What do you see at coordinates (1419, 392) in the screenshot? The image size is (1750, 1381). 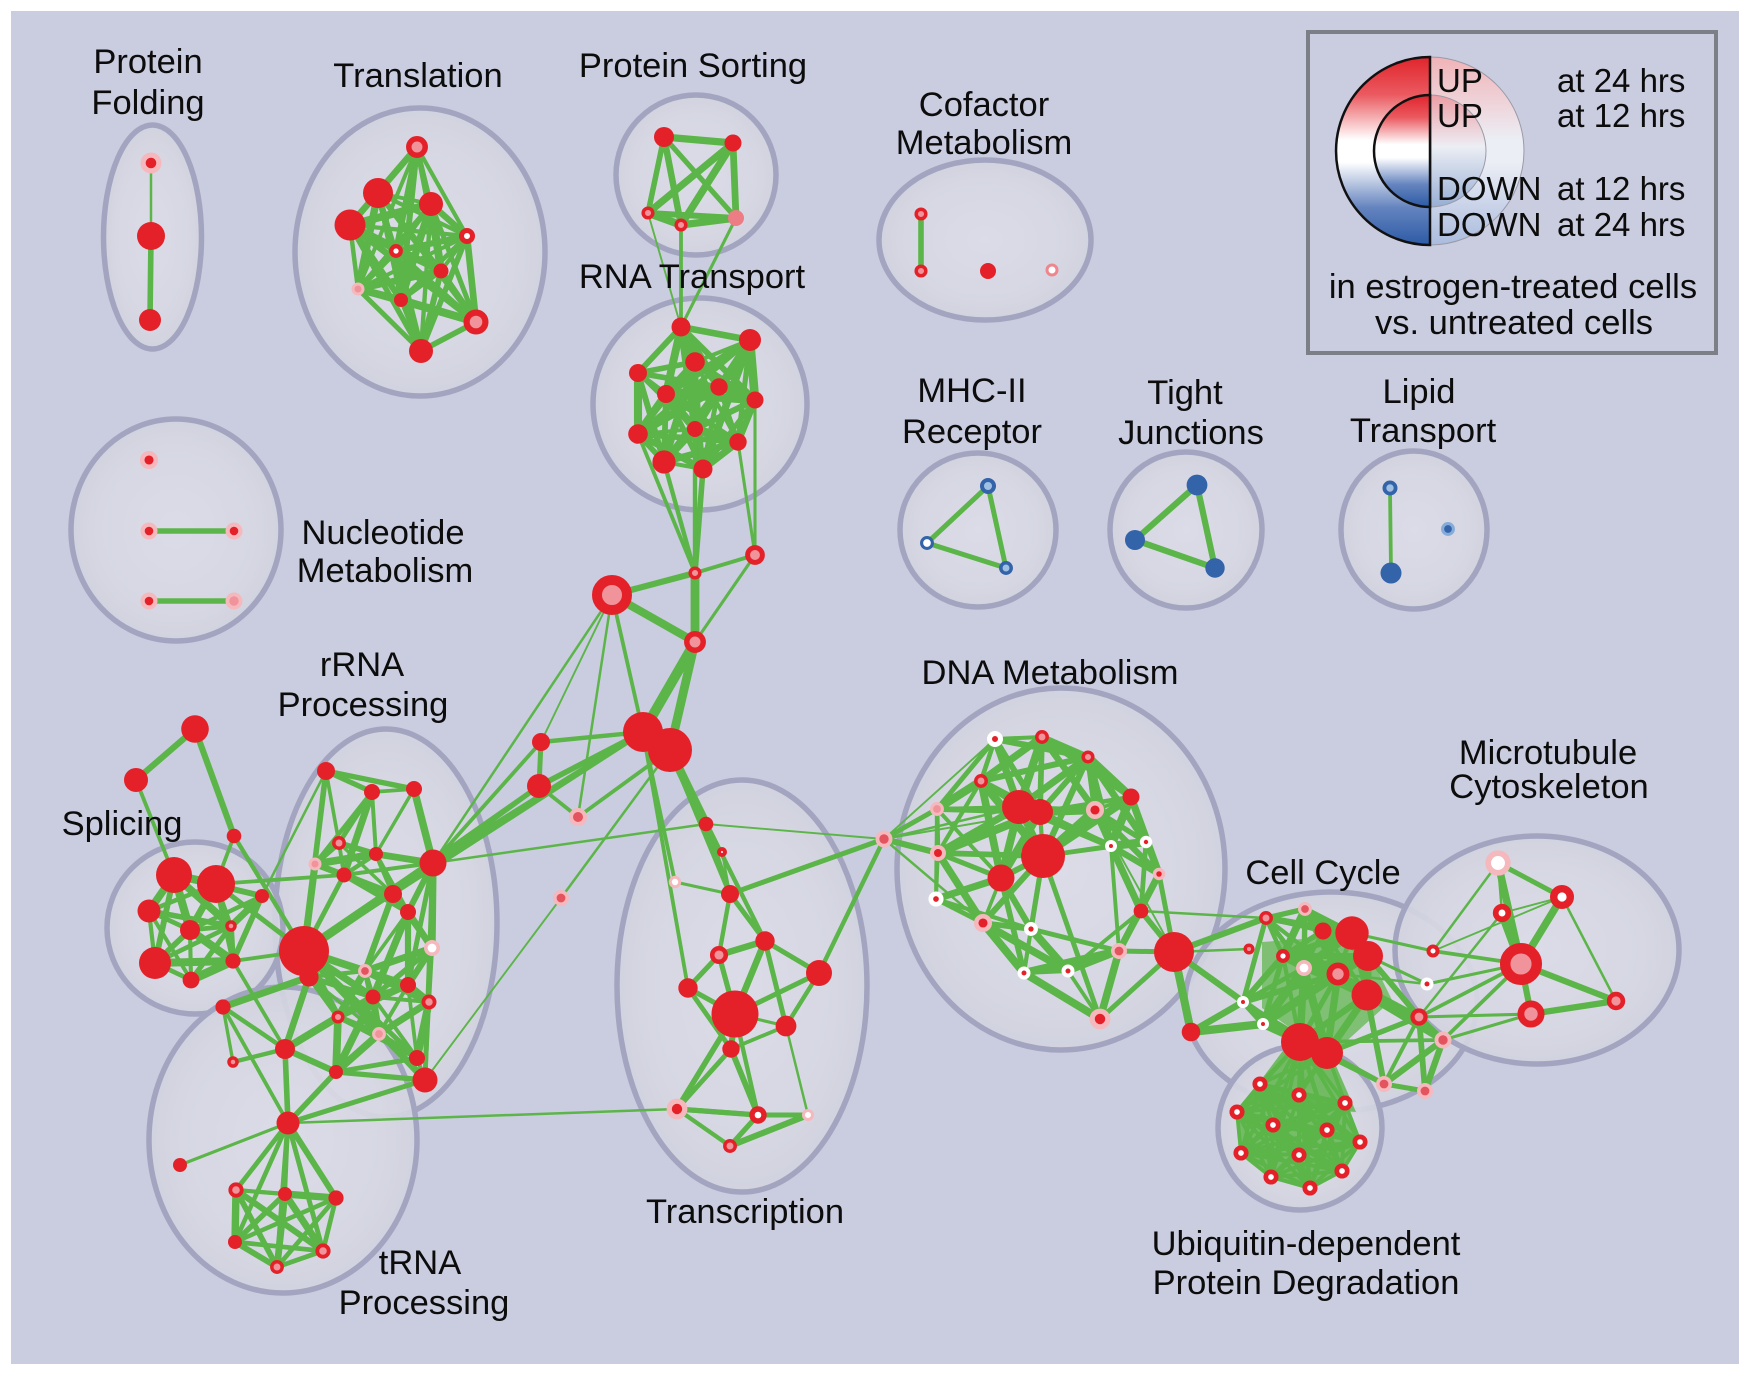 I see `svg-text: Lipid` at bounding box center [1419, 392].